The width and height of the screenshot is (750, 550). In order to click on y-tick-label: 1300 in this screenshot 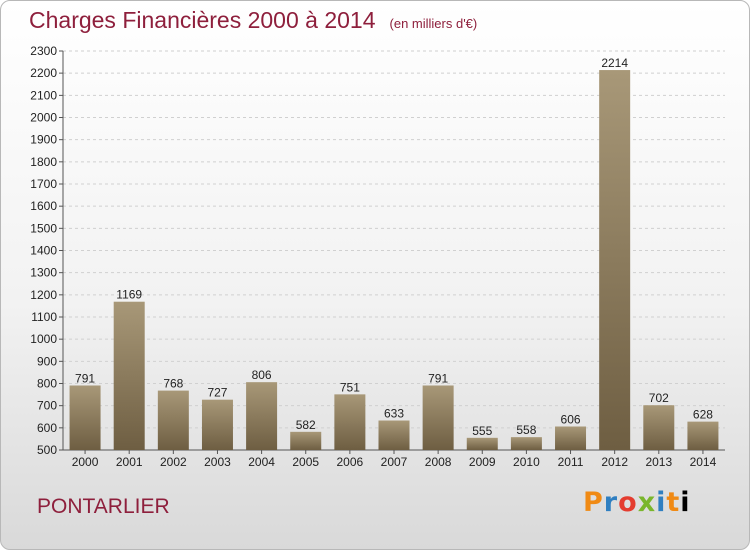, I will do `click(43, 273)`.